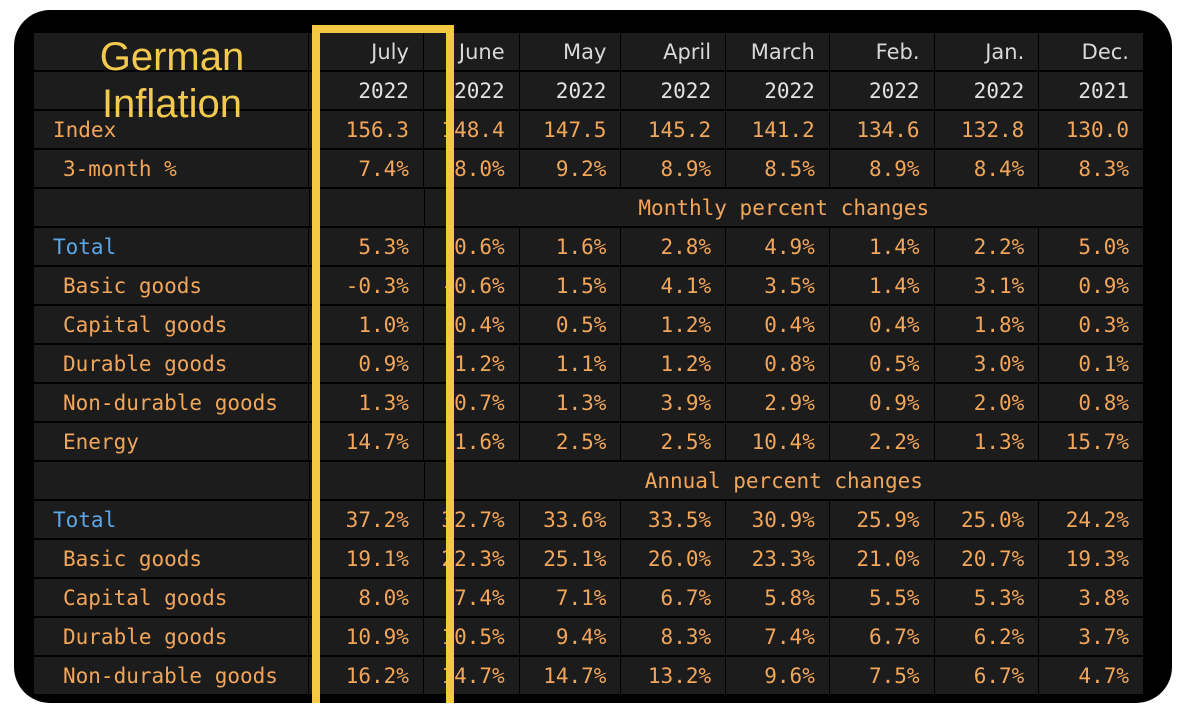 Image resolution: width=1180 pixels, height=711 pixels. What do you see at coordinates (471, 636) in the screenshot?
I see `table-cell: 10.5%` at bounding box center [471, 636].